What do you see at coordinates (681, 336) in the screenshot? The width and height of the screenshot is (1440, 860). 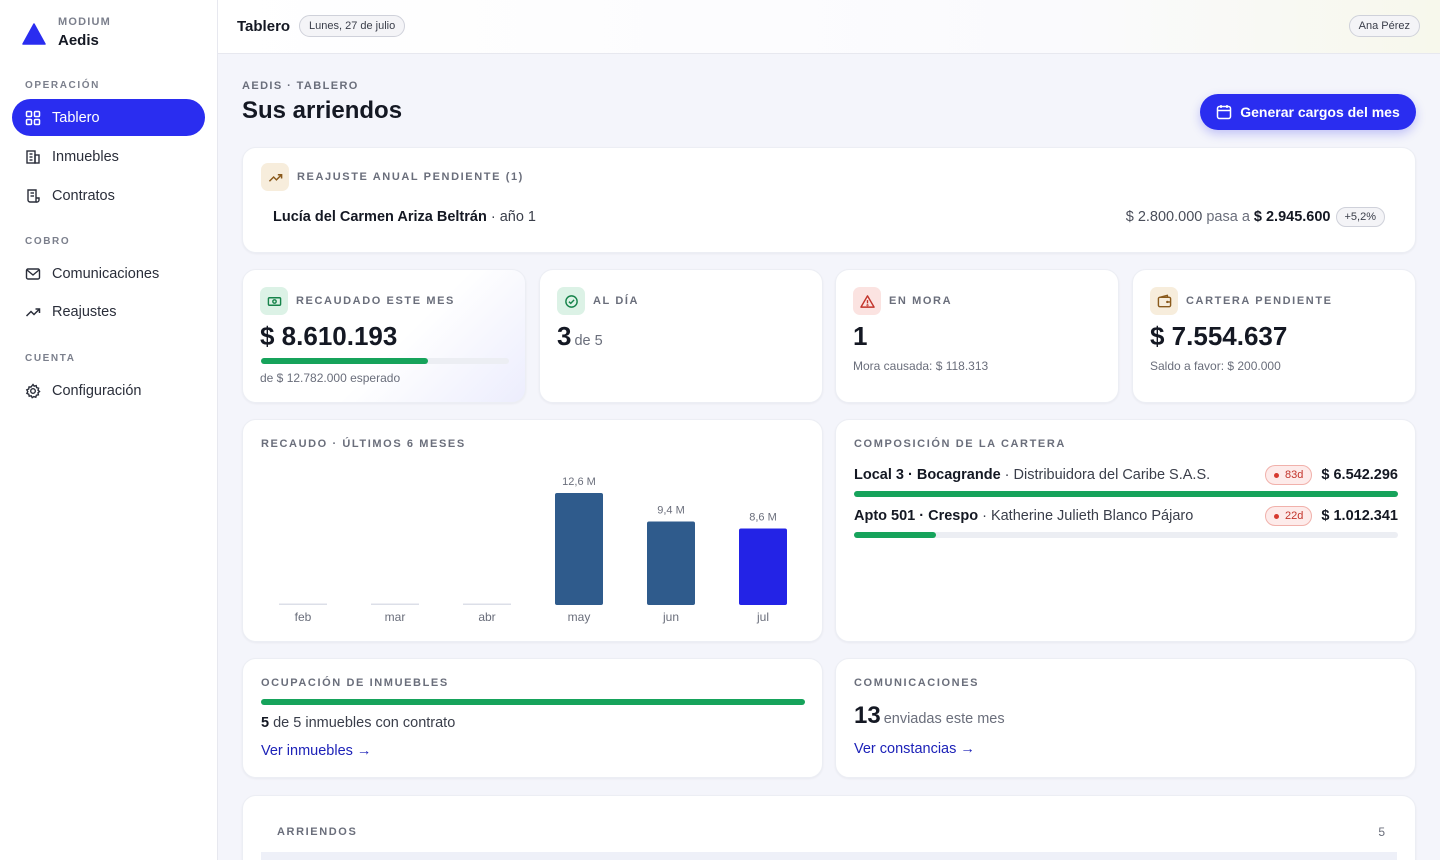 I see `kpi-al-dia: AL DÍA 3 de 5` at bounding box center [681, 336].